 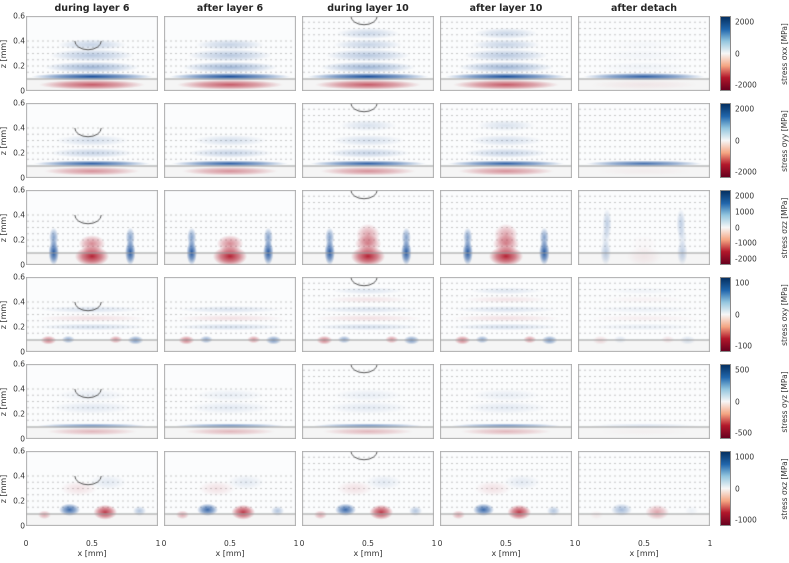 What do you see at coordinates (368, 140) in the screenshot?
I see `heatmap-panel-r2-c3` at bounding box center [368, 140].